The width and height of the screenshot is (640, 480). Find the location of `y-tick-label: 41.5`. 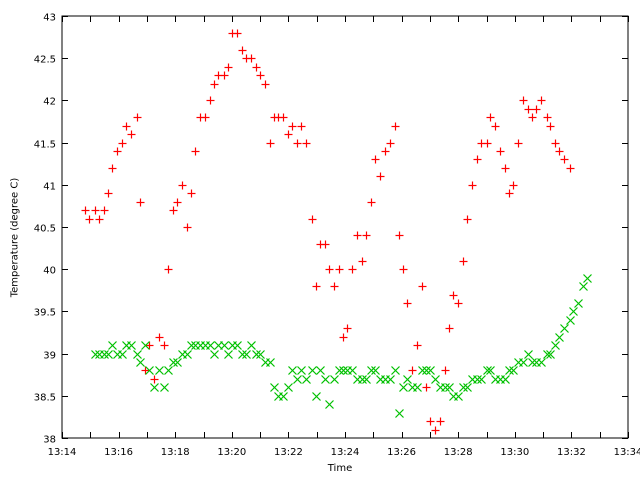

y-tick-label: 41.5 is located at coordinates (45, 145).